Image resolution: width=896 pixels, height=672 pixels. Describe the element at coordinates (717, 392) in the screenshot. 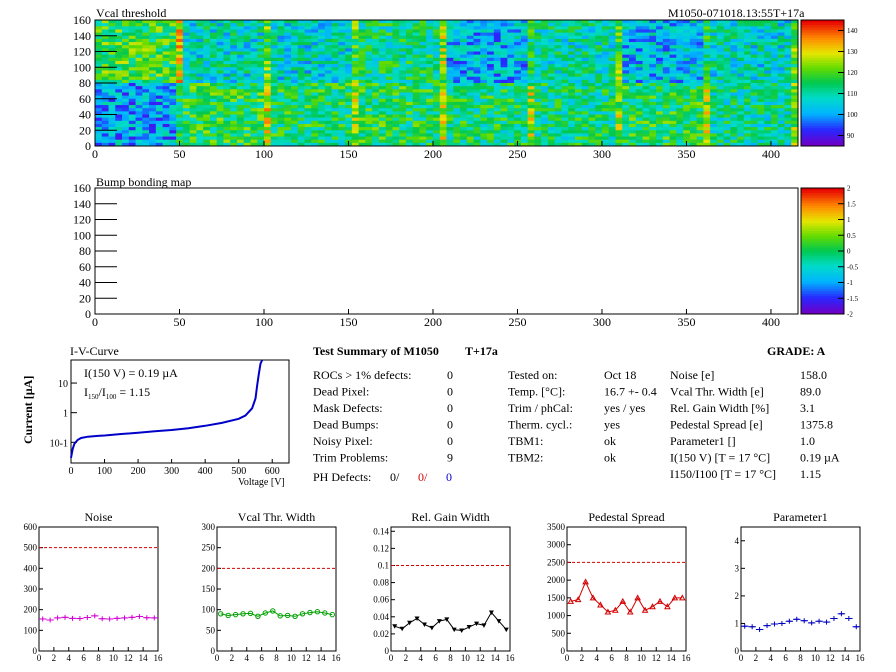

I see `summary-right-label: Vcal Thr. Width [e]` at that location.